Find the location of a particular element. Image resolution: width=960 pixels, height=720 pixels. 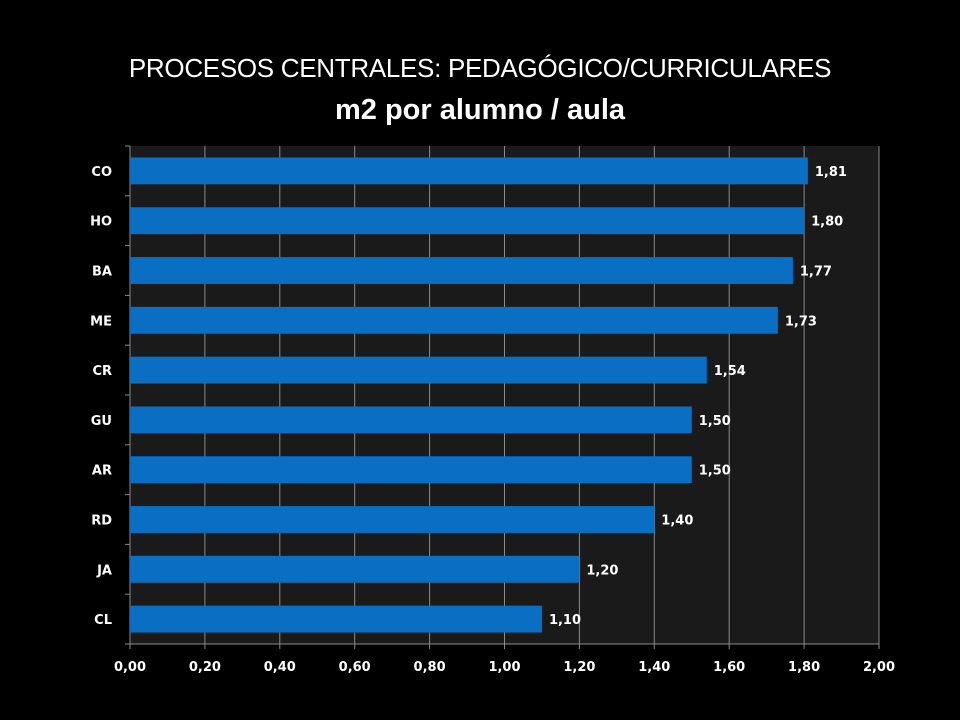

value-label-co: 1,81 is located at coordinates (831, 172).